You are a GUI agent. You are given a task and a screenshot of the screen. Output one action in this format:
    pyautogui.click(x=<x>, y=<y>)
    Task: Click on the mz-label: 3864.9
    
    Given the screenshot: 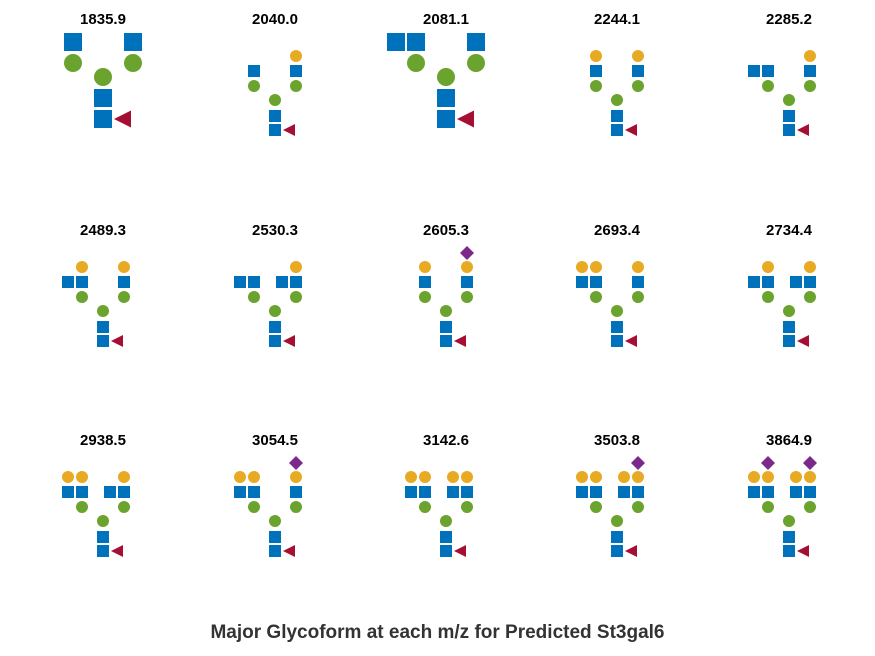 What is the action you would take?
    pyautogui.click(x=789, y=440)
    